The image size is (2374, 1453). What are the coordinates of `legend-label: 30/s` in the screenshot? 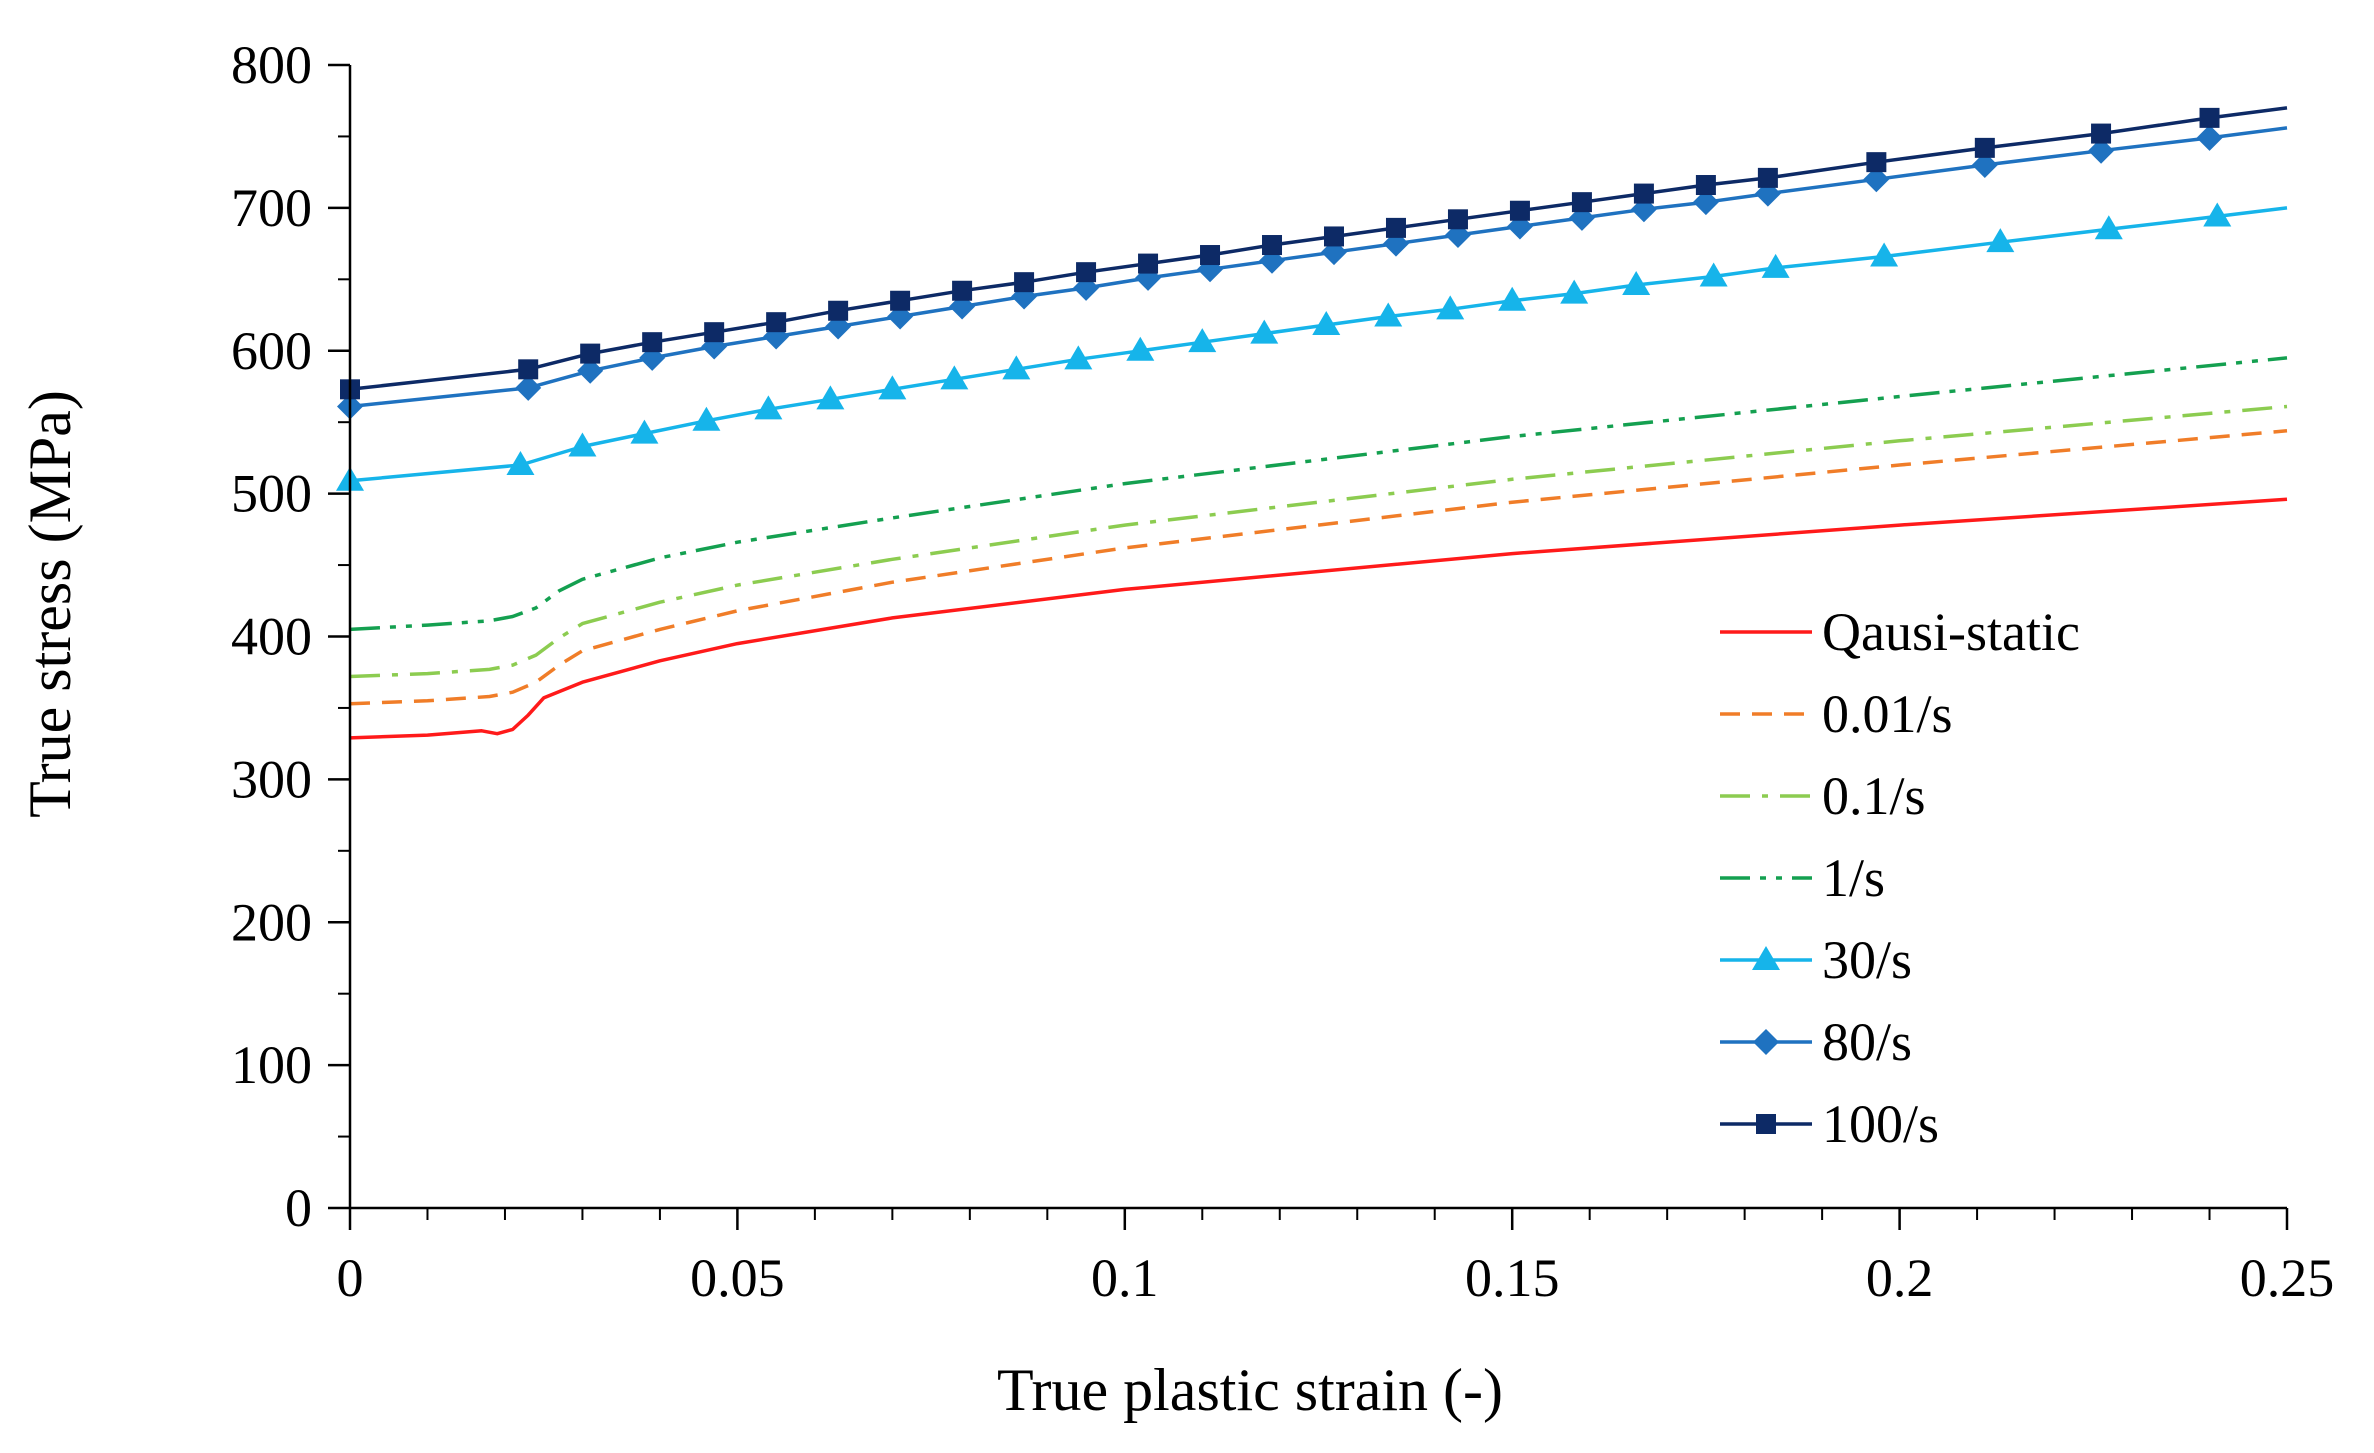 It's located at (1867, 960).